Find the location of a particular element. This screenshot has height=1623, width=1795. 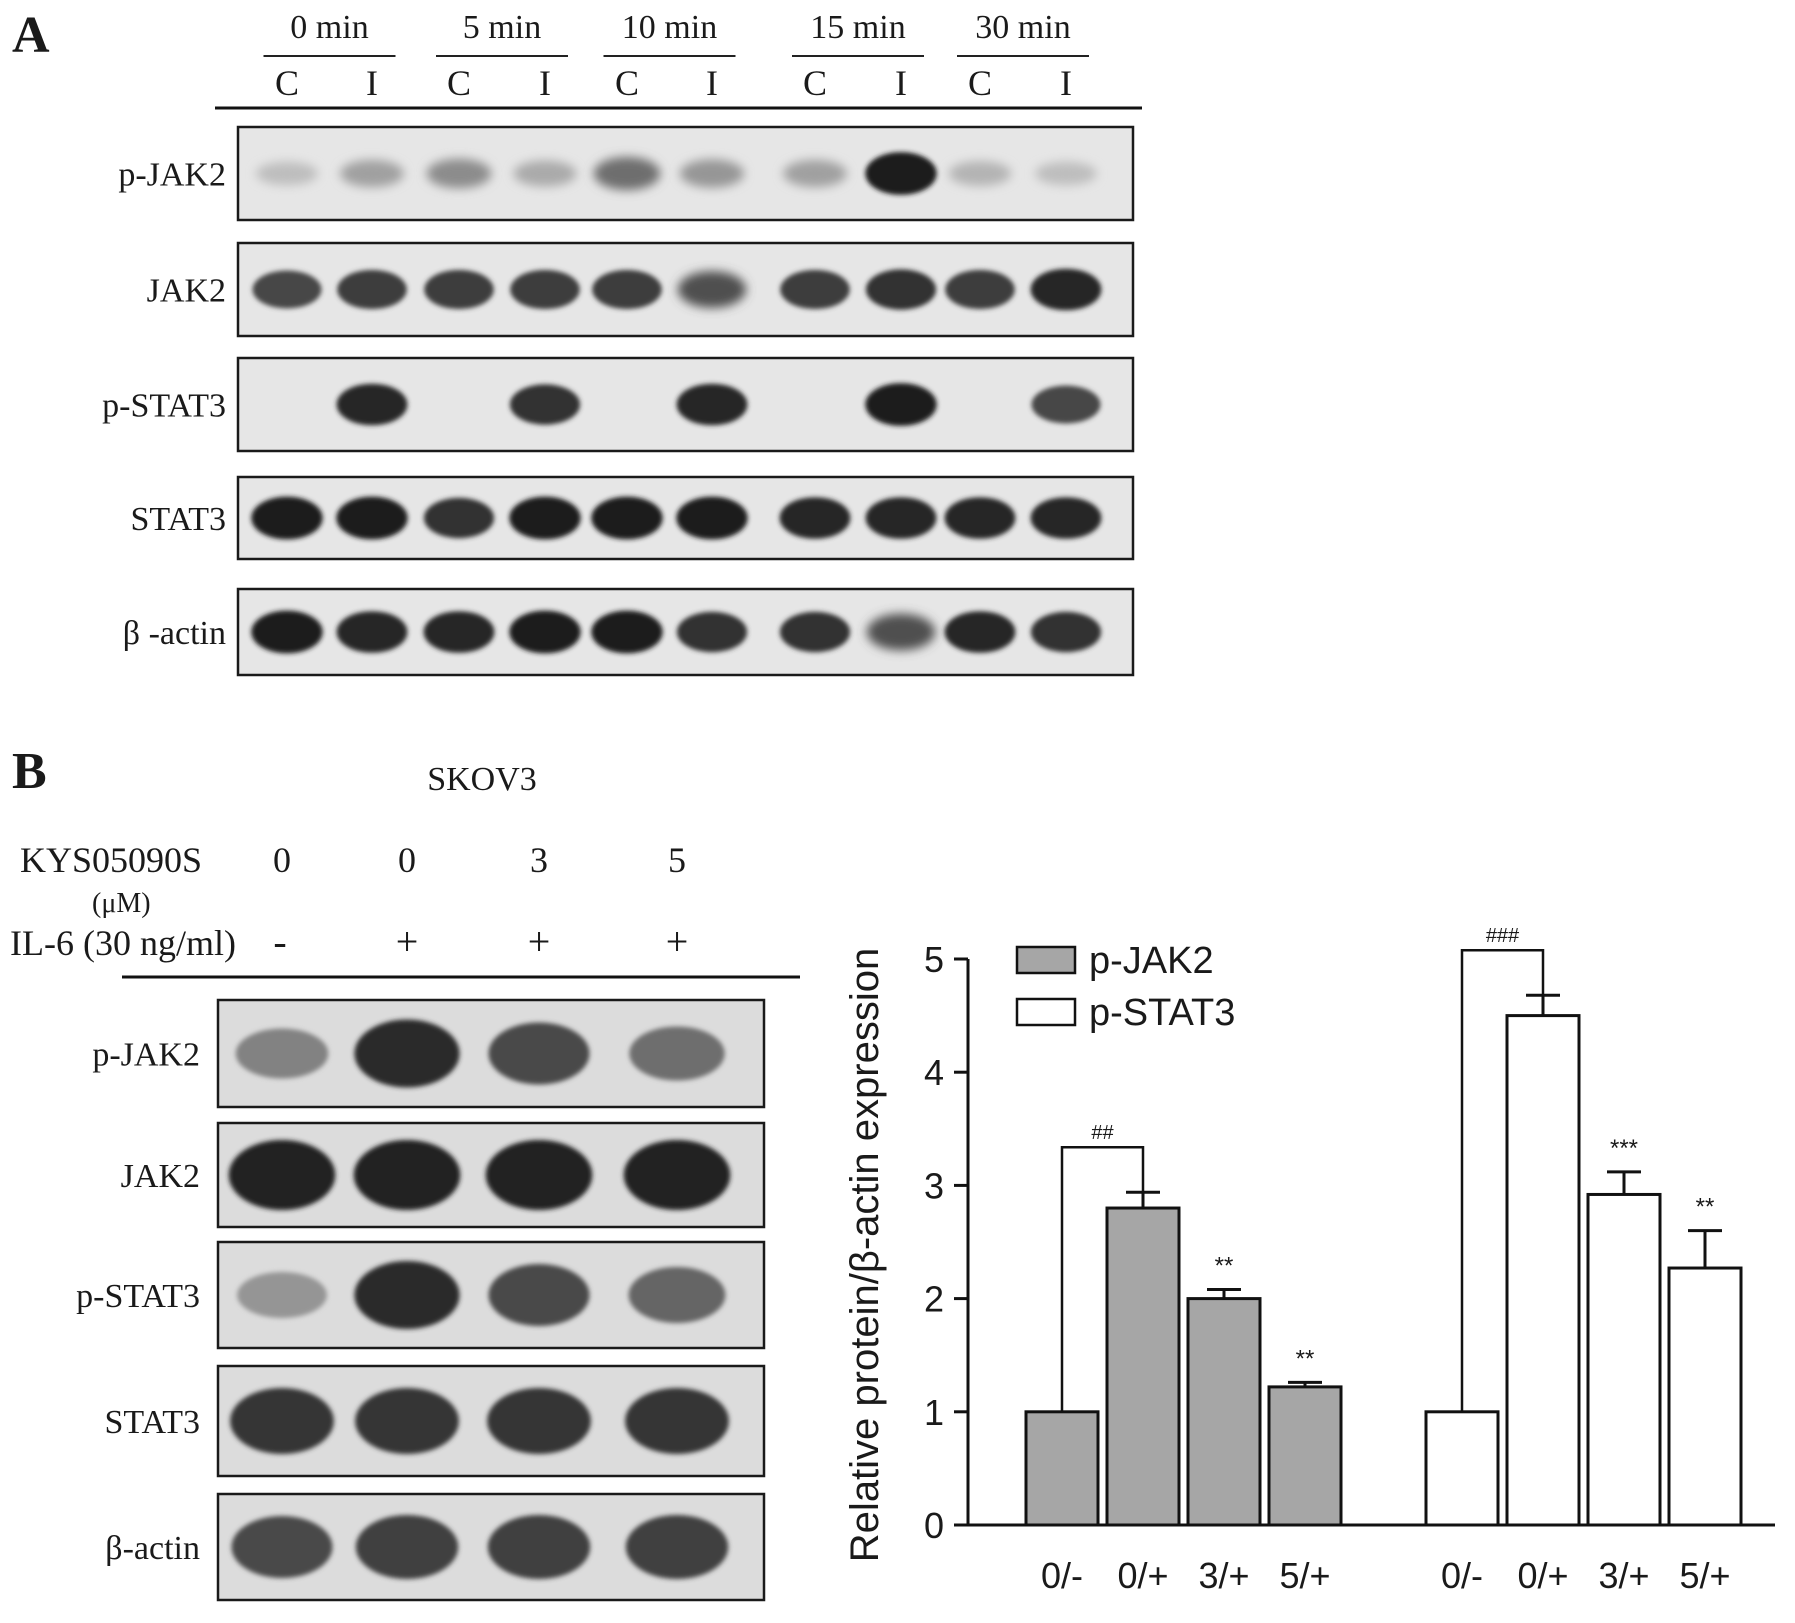

significance-marker: *** is located at coordinates (1624, 1148).